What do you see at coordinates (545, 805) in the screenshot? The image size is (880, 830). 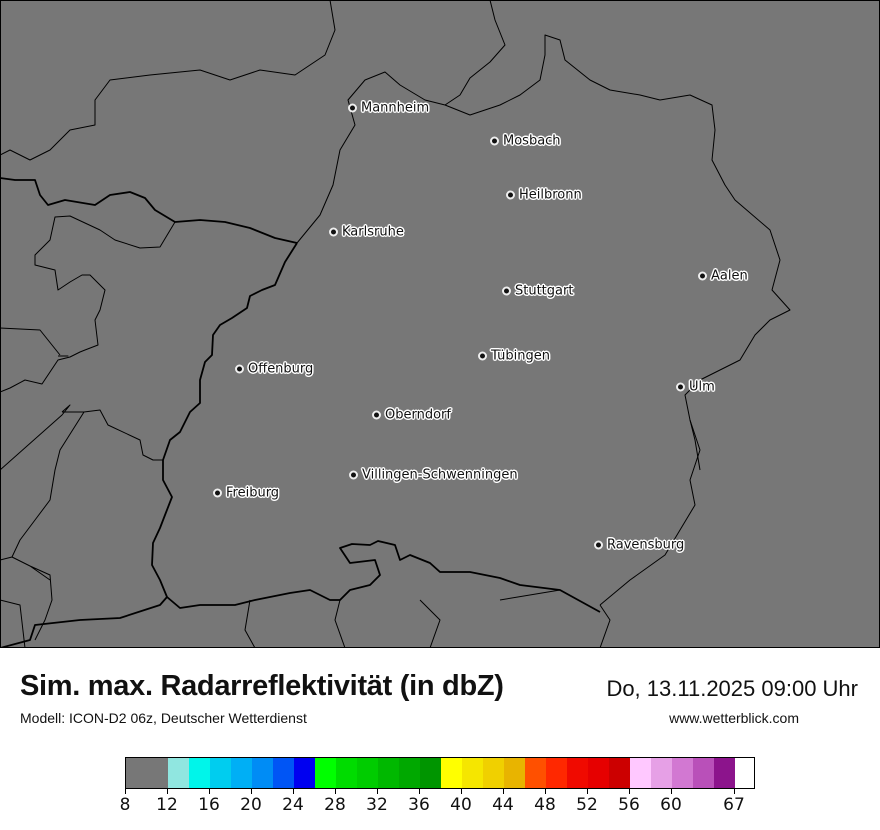 I see `tick-label: 48` at bounding box center [545, 805].